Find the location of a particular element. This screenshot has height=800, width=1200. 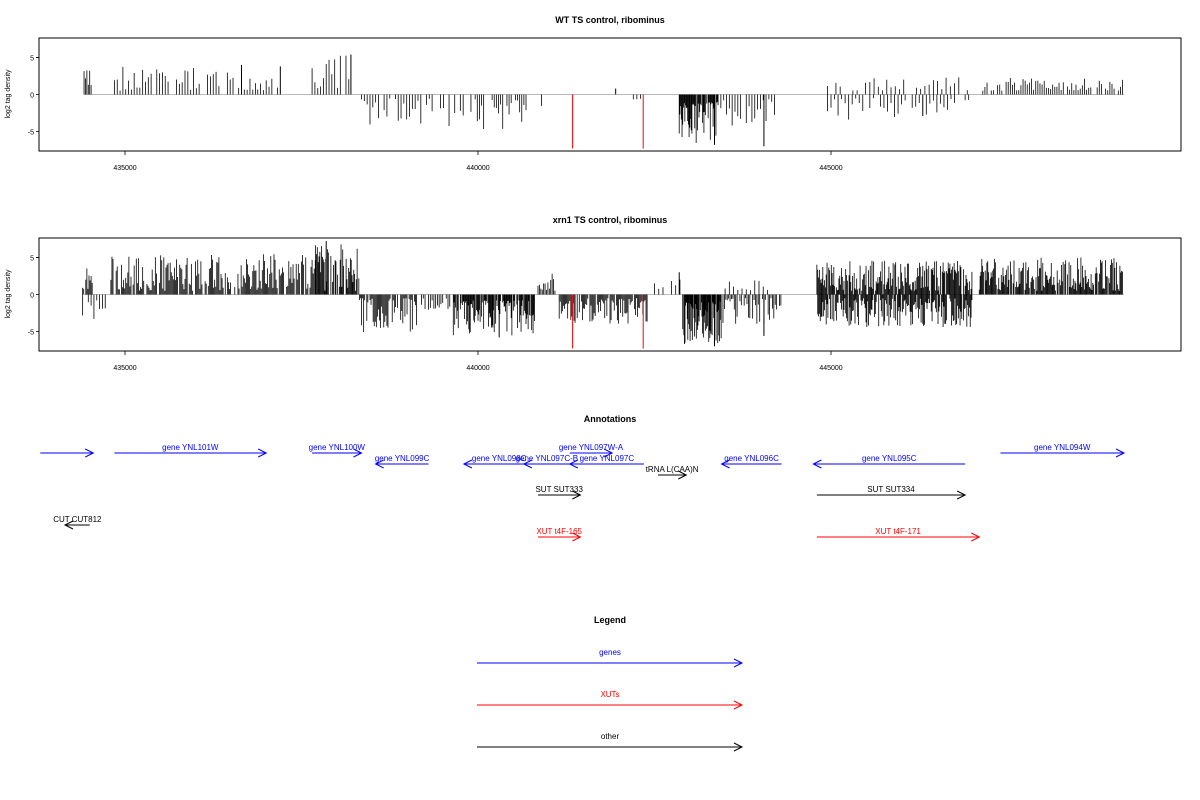

annotation-feature: gene YNL098C is located at coordinates (498, 461).